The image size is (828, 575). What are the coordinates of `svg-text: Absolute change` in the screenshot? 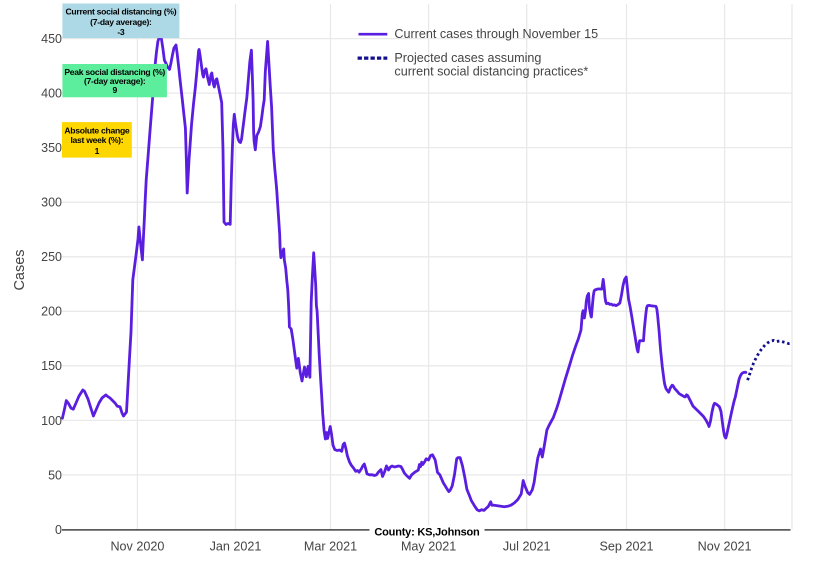 It's located at (97, 131).